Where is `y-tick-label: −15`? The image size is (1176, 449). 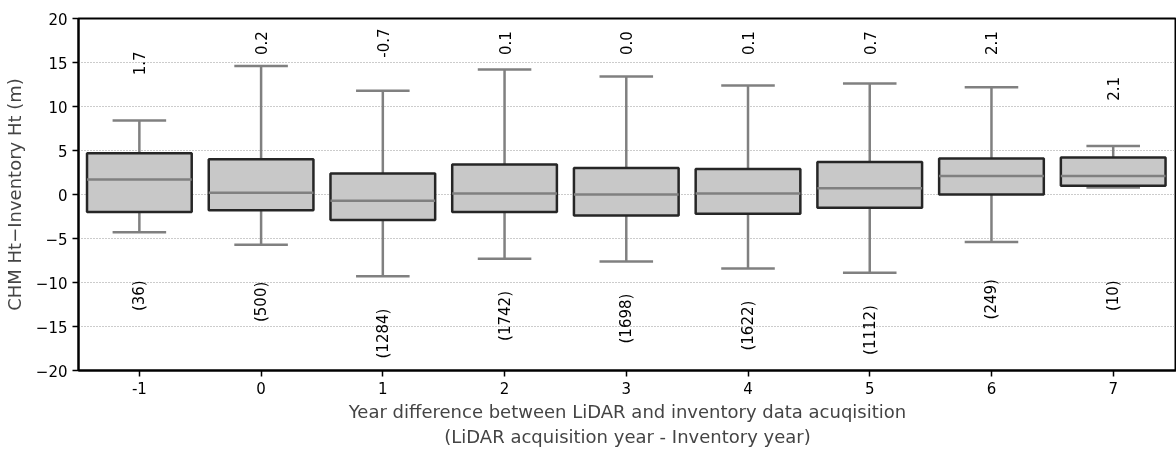 y-tick-label: −15 is located at coordinates (51, 327).